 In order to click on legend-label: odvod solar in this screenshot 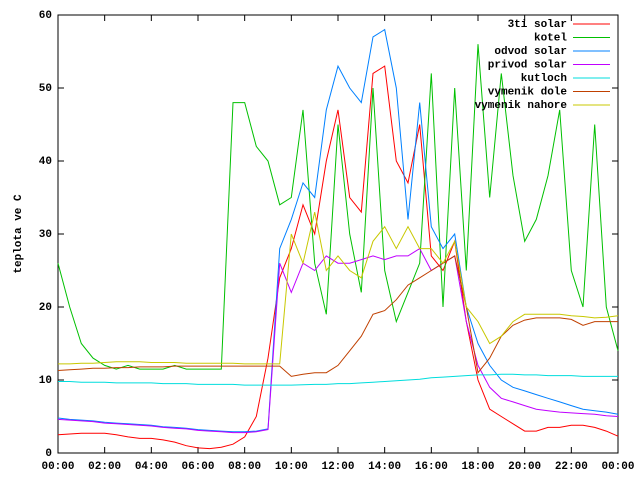, I will do `click(530, 52)`.